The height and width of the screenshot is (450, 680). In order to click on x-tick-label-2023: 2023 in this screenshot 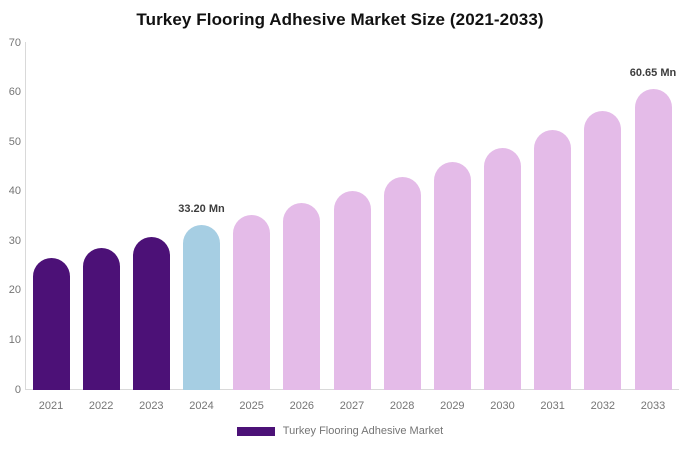, I will do `click(151, 406)`.